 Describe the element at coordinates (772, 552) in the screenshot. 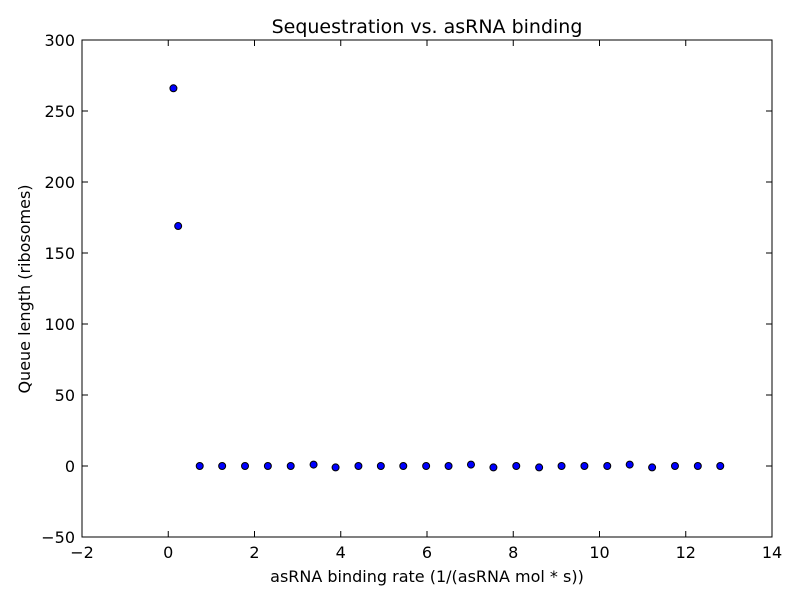

I see `x-tick-label: 14` at that location.